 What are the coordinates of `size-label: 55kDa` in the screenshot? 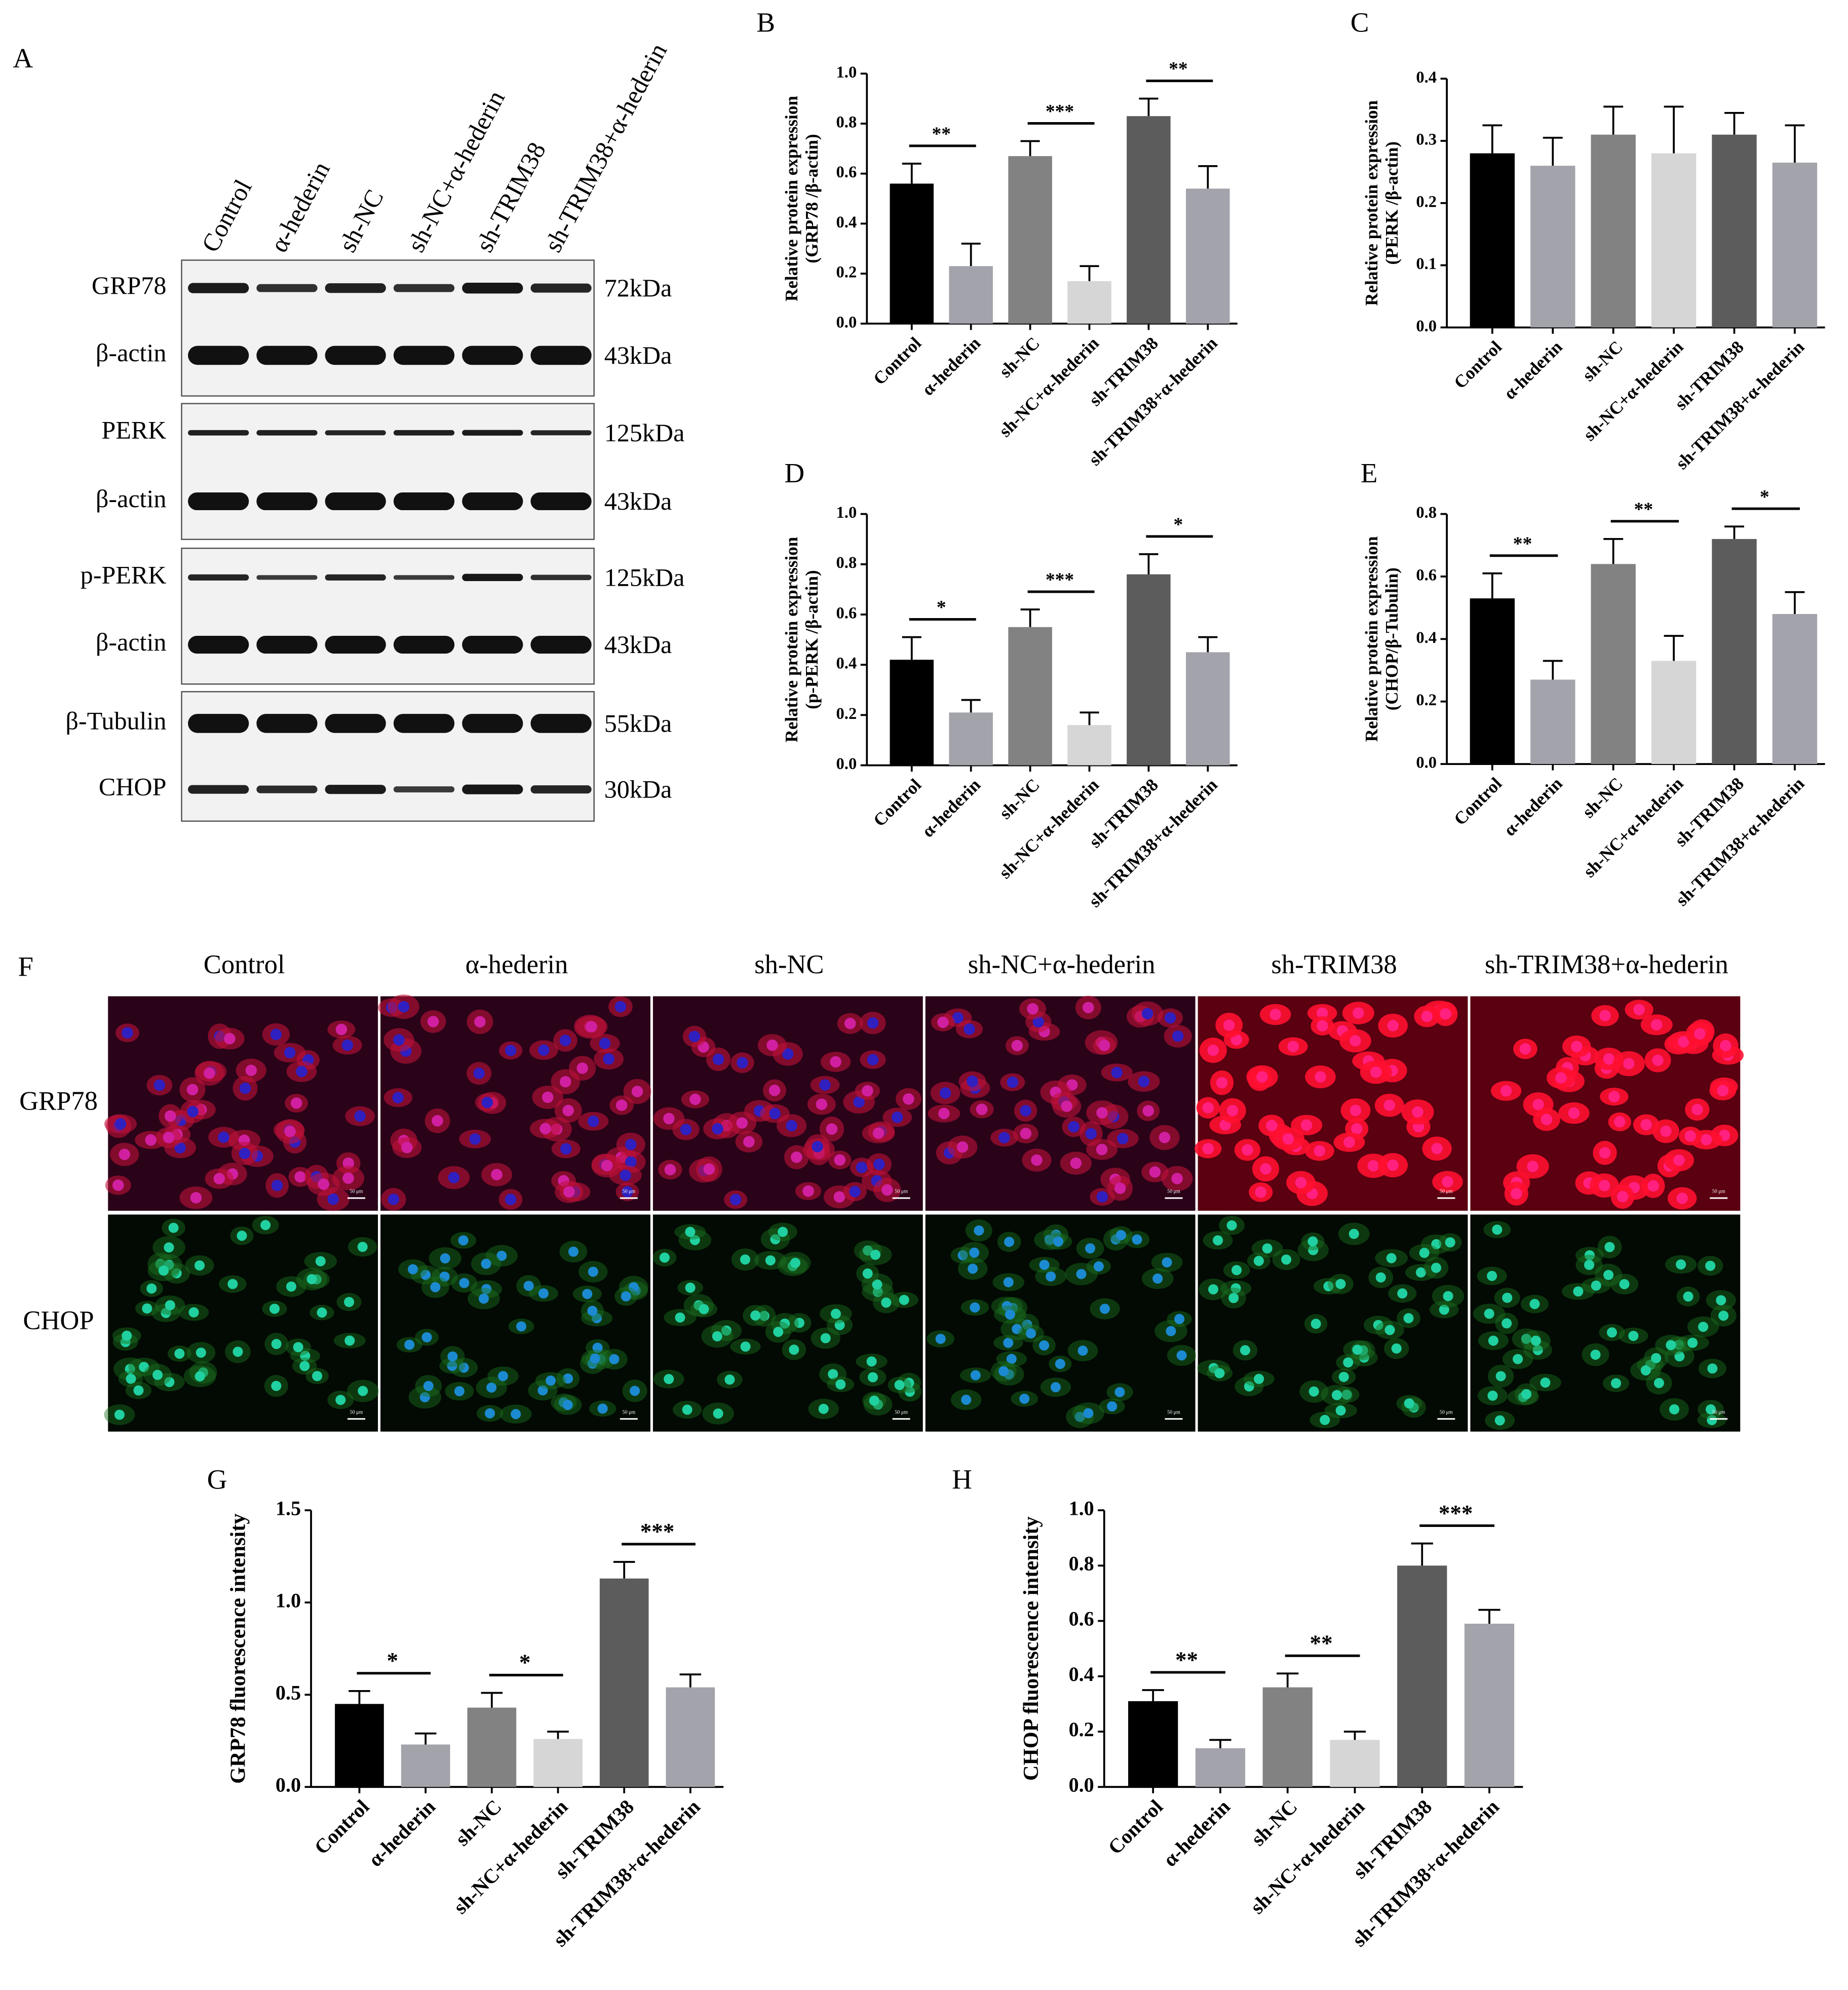 It's located at (638, 723).